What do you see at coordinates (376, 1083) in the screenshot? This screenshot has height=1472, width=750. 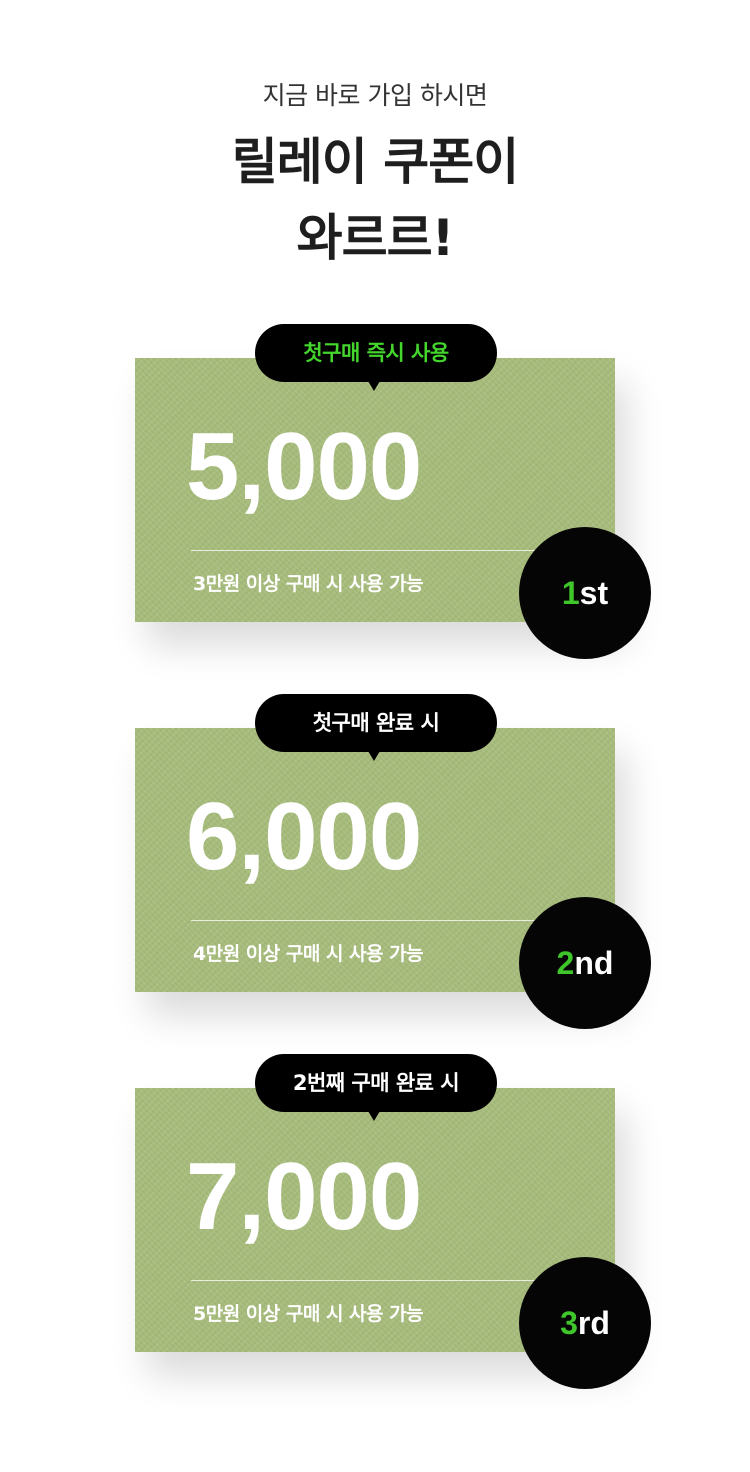 I see `coupon-badge: 2번째 구매 완료 시` at bounding box center [376, 1083].